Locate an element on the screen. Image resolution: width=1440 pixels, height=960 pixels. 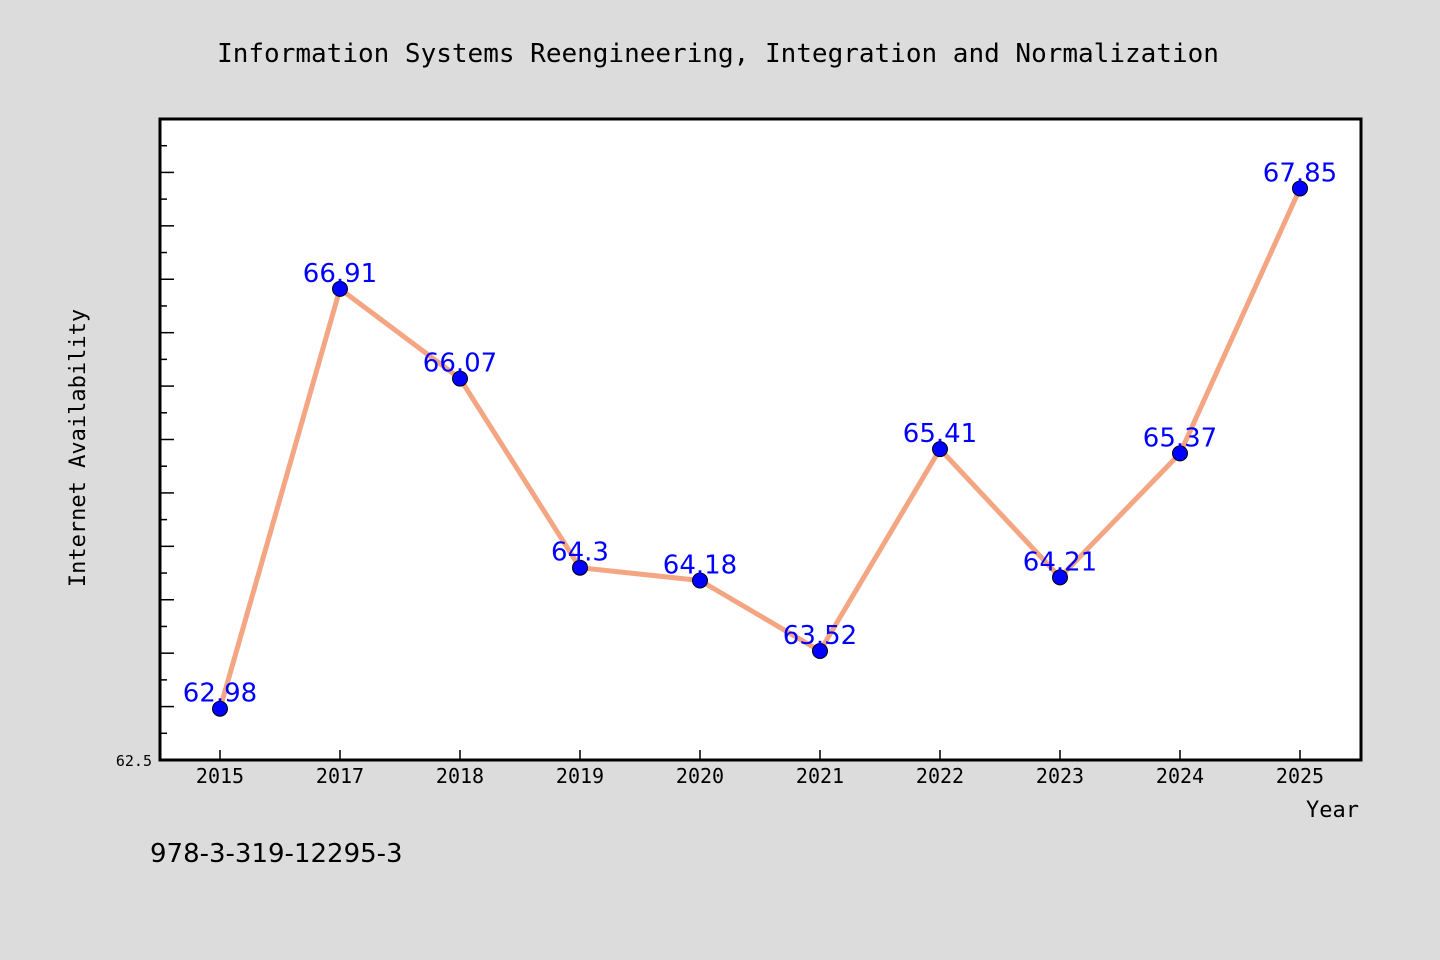
footer-isbn: 978-3-319-12295-3 is located at coordinates (276, 854).